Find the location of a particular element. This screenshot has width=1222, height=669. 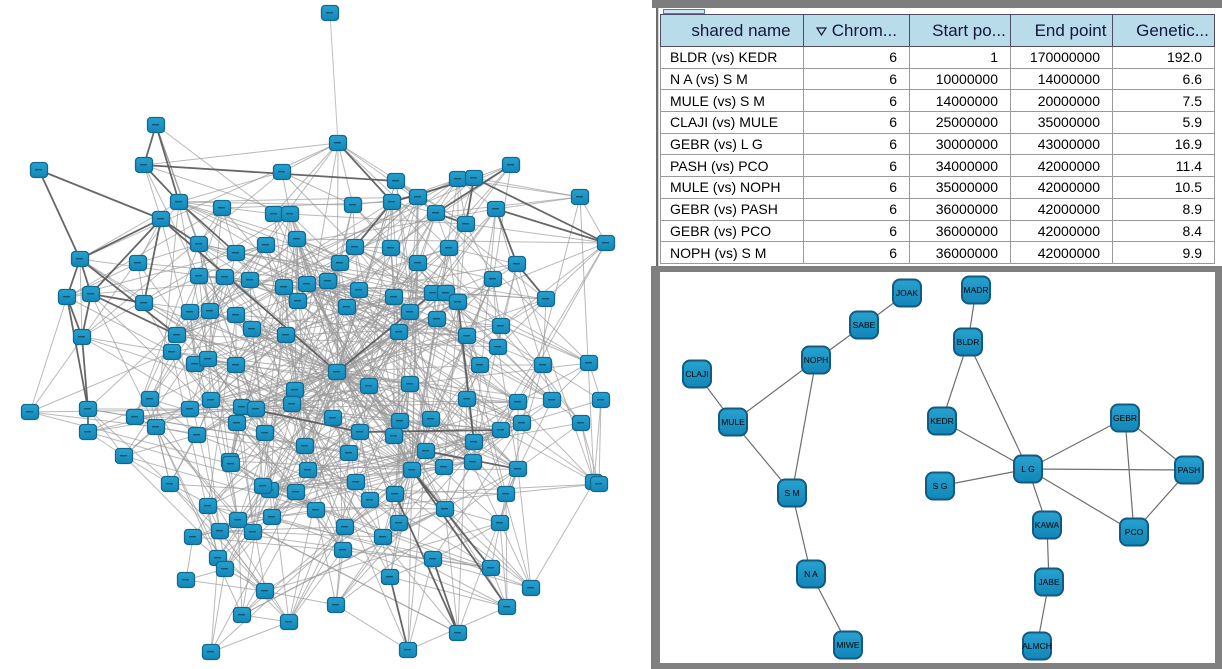

svg-text: PASH is located at coordinates (1189, 470).